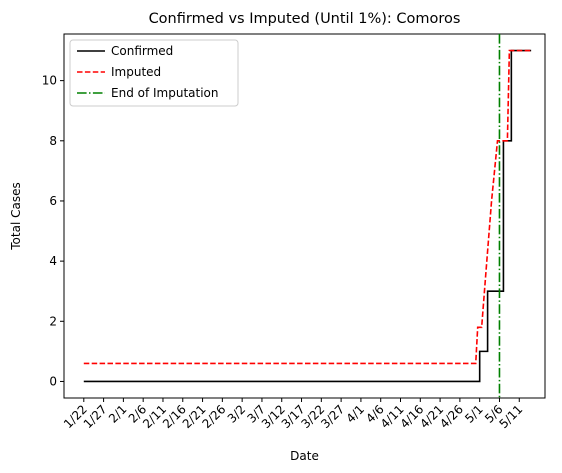  What do you see at coordinates (95, 416) in the screenshot?
I see `x-tick-label: 1/27` at bounding box center [95, 416].